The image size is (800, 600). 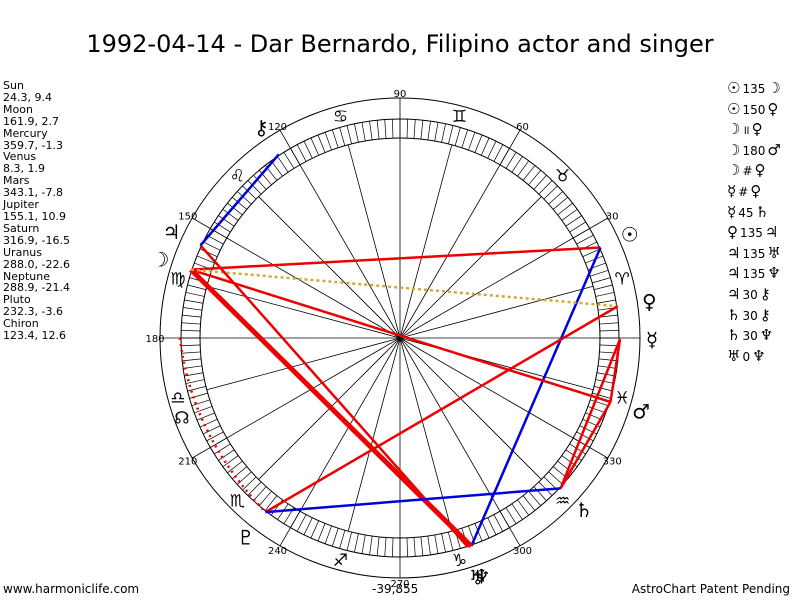 What do you see at coordinates (27, 276) in the screenshot?
I see `planet-name-neptune: Neptune` at bounding box center [27, 276].